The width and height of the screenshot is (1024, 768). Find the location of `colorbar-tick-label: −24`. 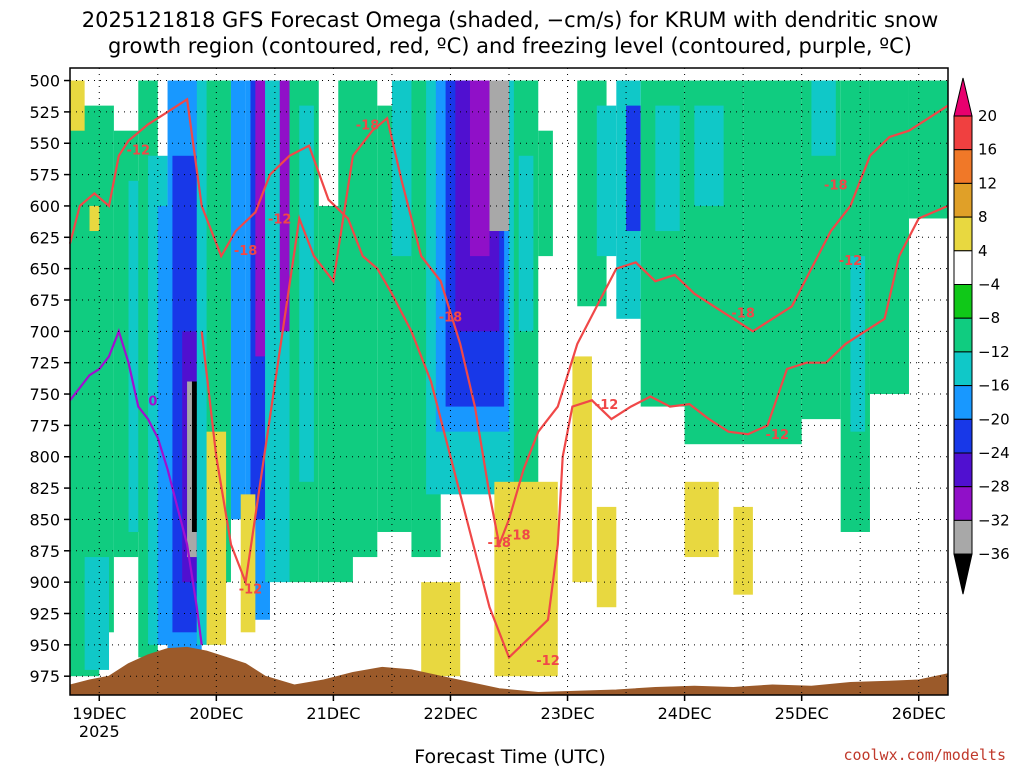

colorbar-tick-label: −24 is located at coordinates (994, 453).